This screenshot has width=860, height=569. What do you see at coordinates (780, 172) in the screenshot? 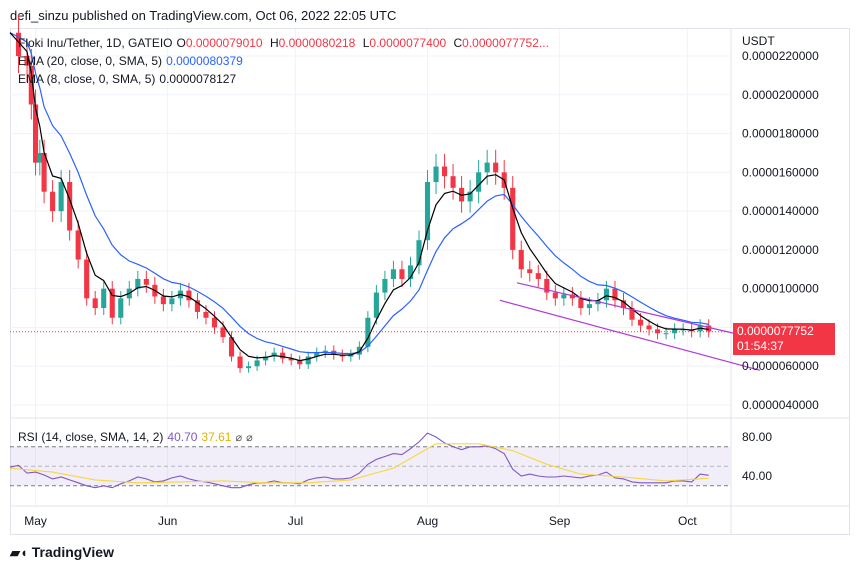
I see `price-tick-label: 0.0000160000` at bounding box center [780, 172].